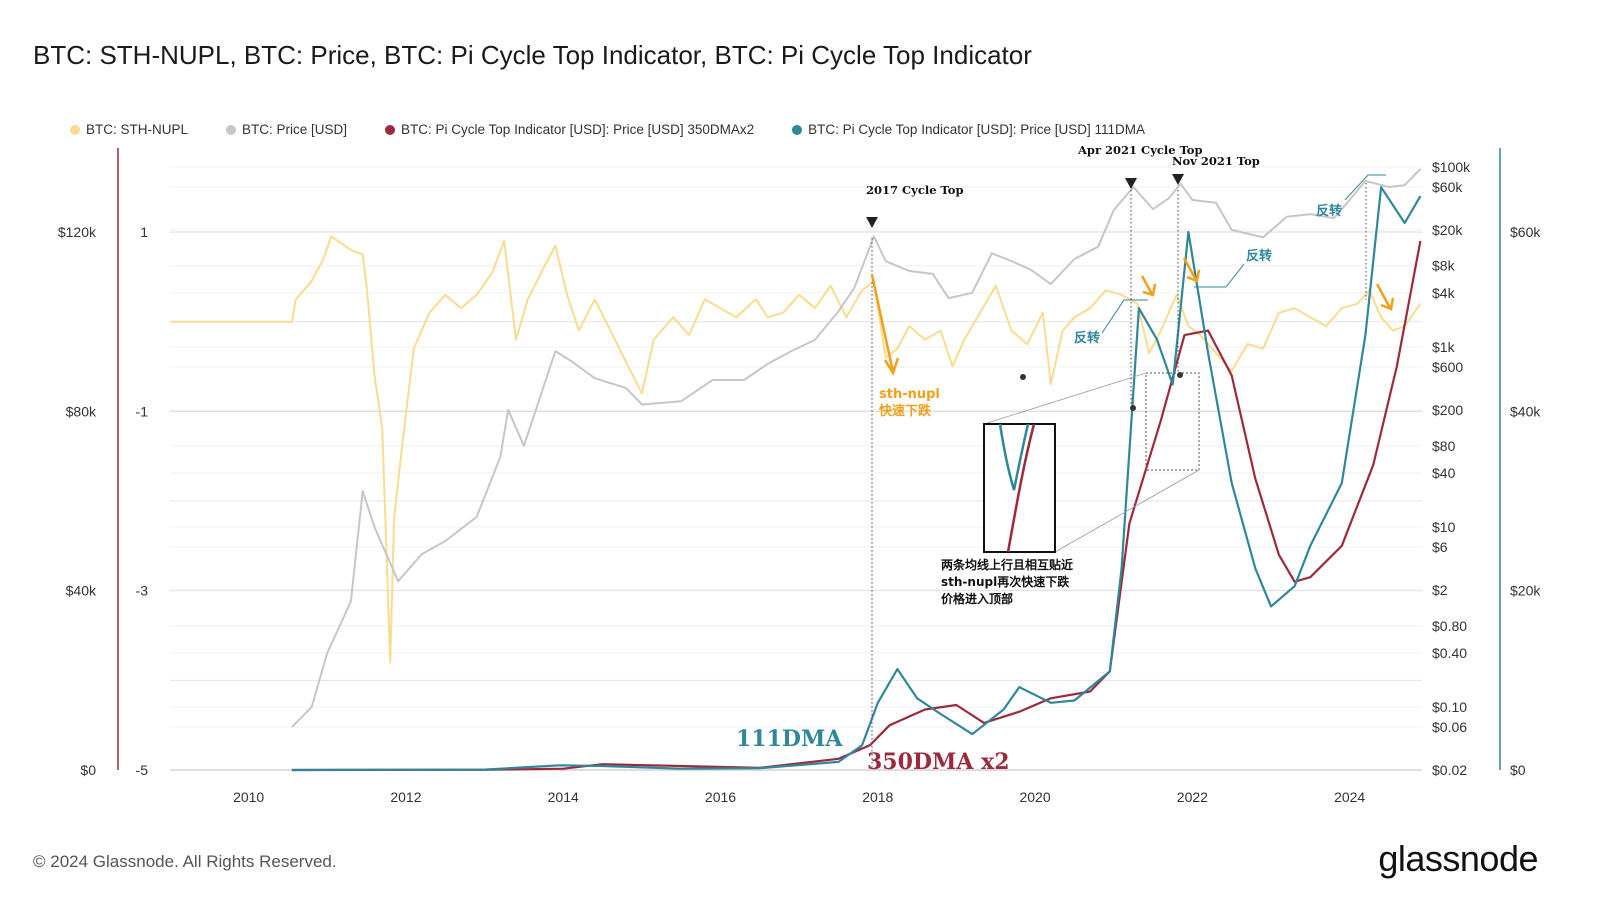 This screenshot has height=900, width=1600. What do you see at coordinates (1349, 797) in the screenshot?
I see `x-tick: 2024` at bounding box center [1349, 797].